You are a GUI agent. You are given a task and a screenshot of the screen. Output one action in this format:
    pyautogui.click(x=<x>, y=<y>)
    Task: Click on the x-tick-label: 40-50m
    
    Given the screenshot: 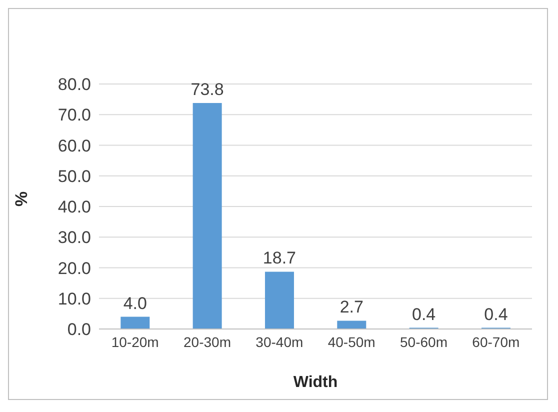 What is the action you would take?
    pyautogui.click(x=352, y=342)
    